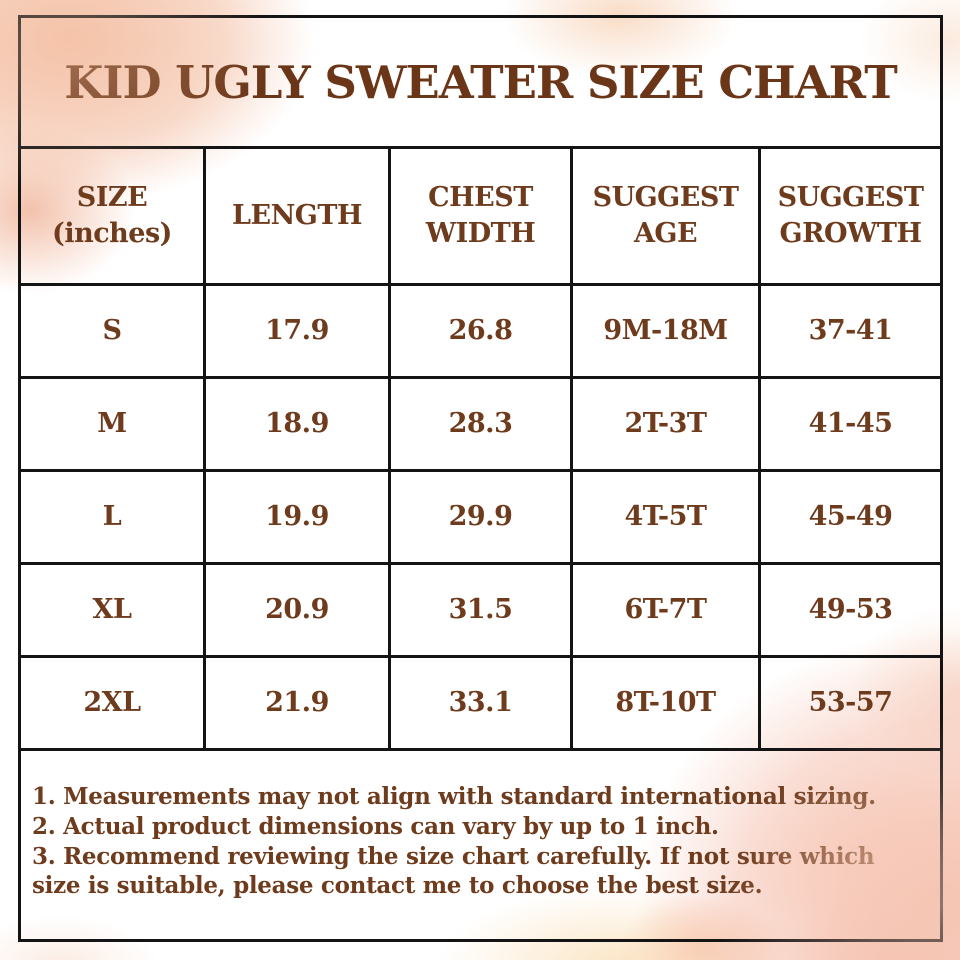 This screenshot has width=960, height=960. Describe the element at coordinates (298, 703) in the screenshot. I see `cell-length: 21.9` at that location.